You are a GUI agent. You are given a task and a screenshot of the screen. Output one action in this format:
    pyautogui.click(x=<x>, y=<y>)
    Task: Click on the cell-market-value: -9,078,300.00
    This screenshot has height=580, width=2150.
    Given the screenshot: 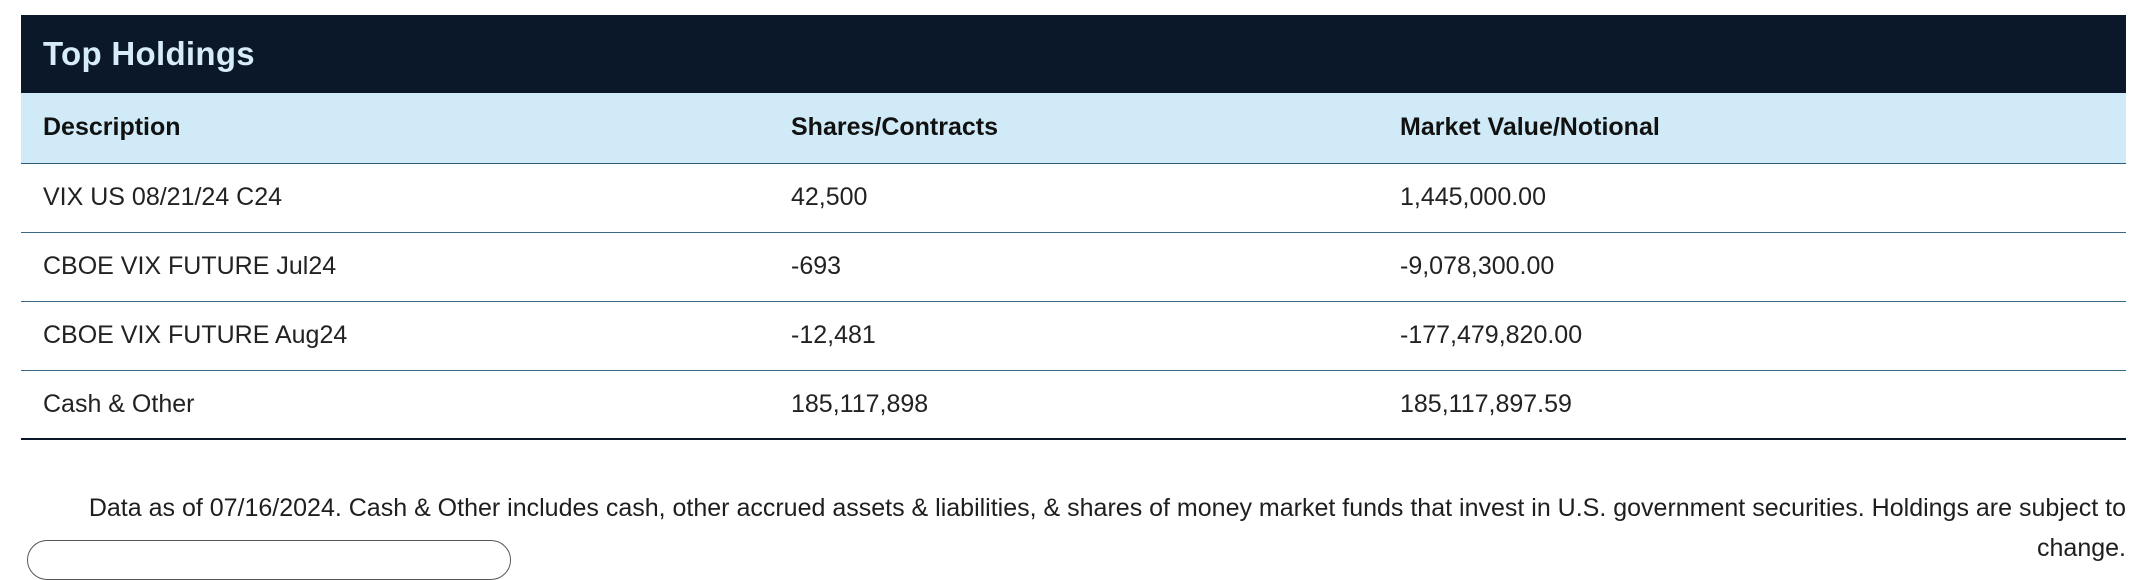 What is the action you would take?
    pyautogui.click(x=1477, y=266)
    